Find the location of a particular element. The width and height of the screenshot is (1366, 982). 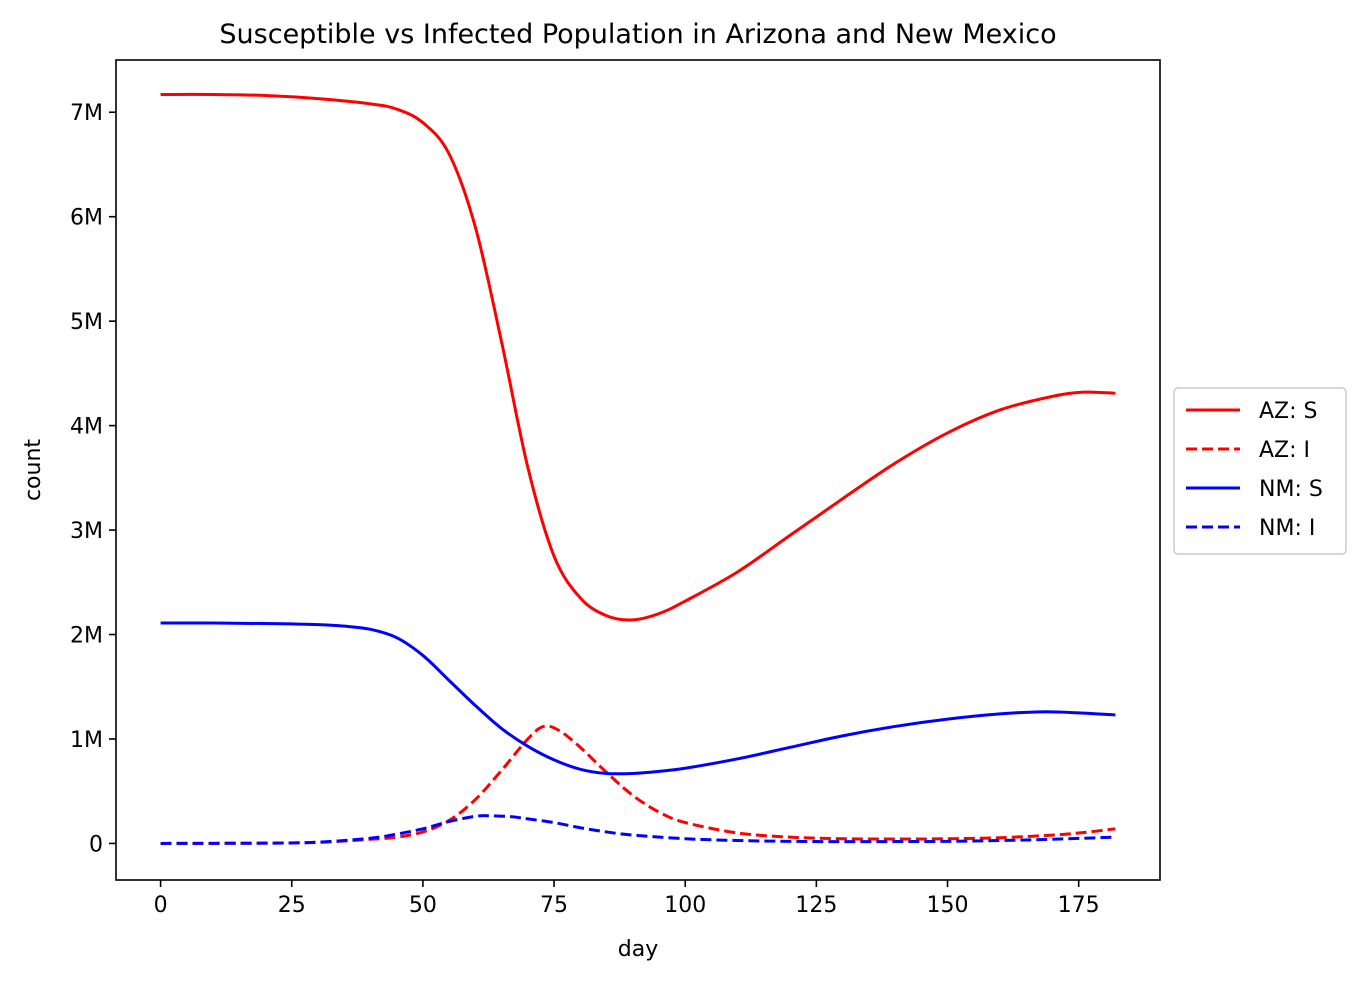

legend-box is located at coordinates (1260, 471).